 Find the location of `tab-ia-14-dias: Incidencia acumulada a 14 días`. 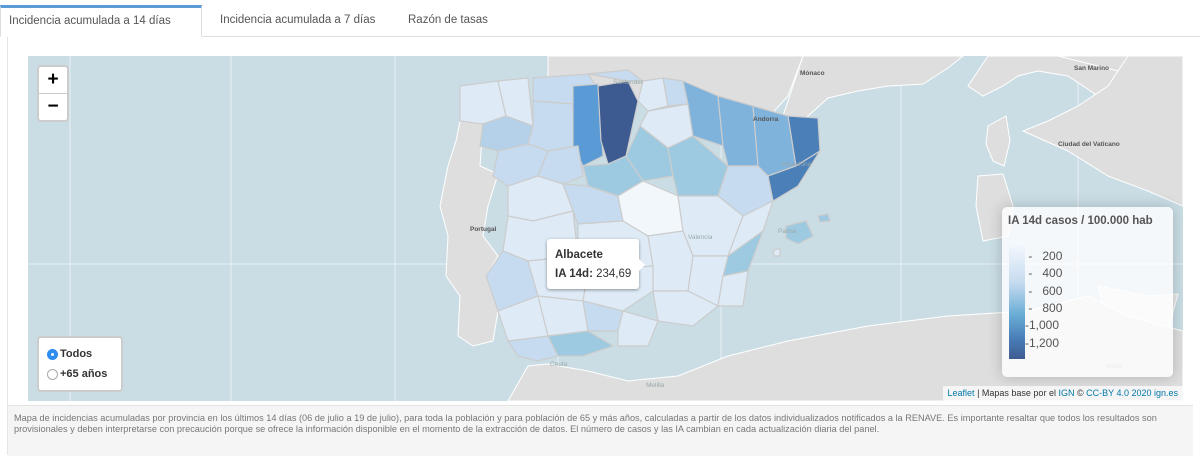

tab-ia-14-dias: Incidencia acumulada a 14 días is located at coordinates (101, 21).